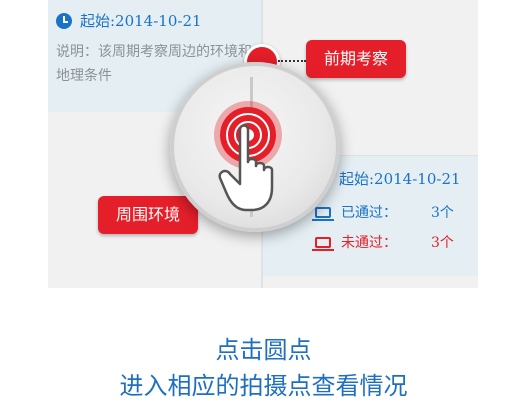  Describe the element at coordinates (141, 21) in the screenshot. I see `top-start-date: 起始:2014-10-21` at that location.